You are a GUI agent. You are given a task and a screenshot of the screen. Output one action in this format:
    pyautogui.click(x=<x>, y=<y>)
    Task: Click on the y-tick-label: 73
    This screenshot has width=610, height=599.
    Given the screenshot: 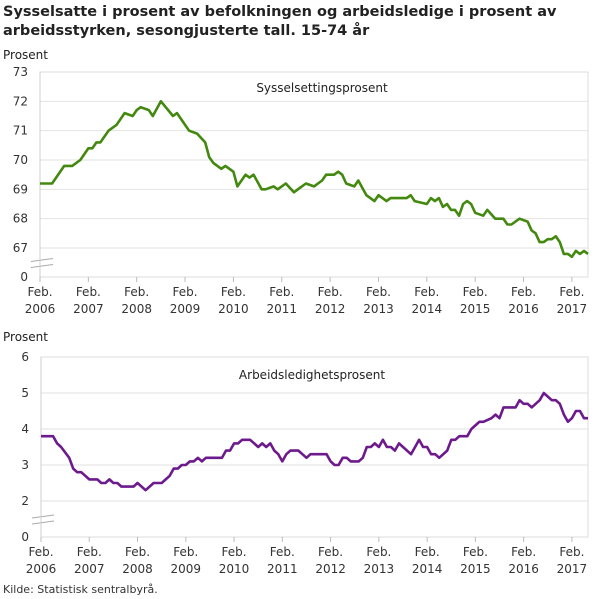 What is the action you would take?
    pyautogui.click(x=20, y=72)
    